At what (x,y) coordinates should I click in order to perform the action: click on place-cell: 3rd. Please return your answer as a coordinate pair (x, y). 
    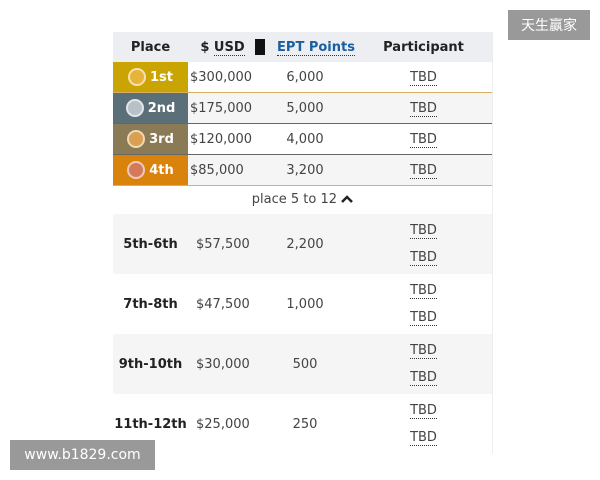
    Looking at the image, I should click on (150, 139).